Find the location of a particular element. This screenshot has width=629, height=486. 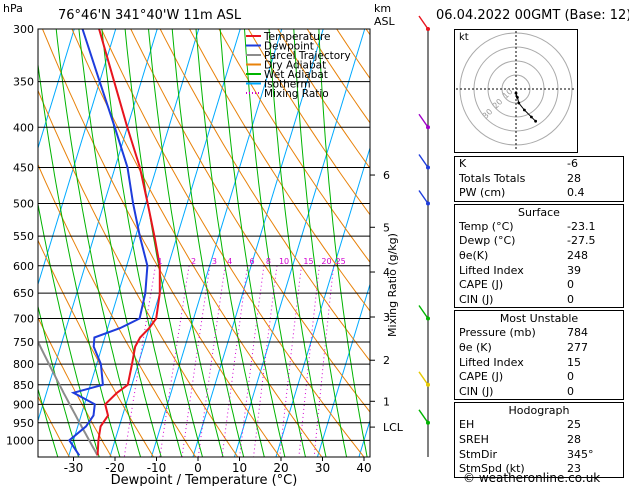

panel-row-label: K is located at coordinates (463, 163).